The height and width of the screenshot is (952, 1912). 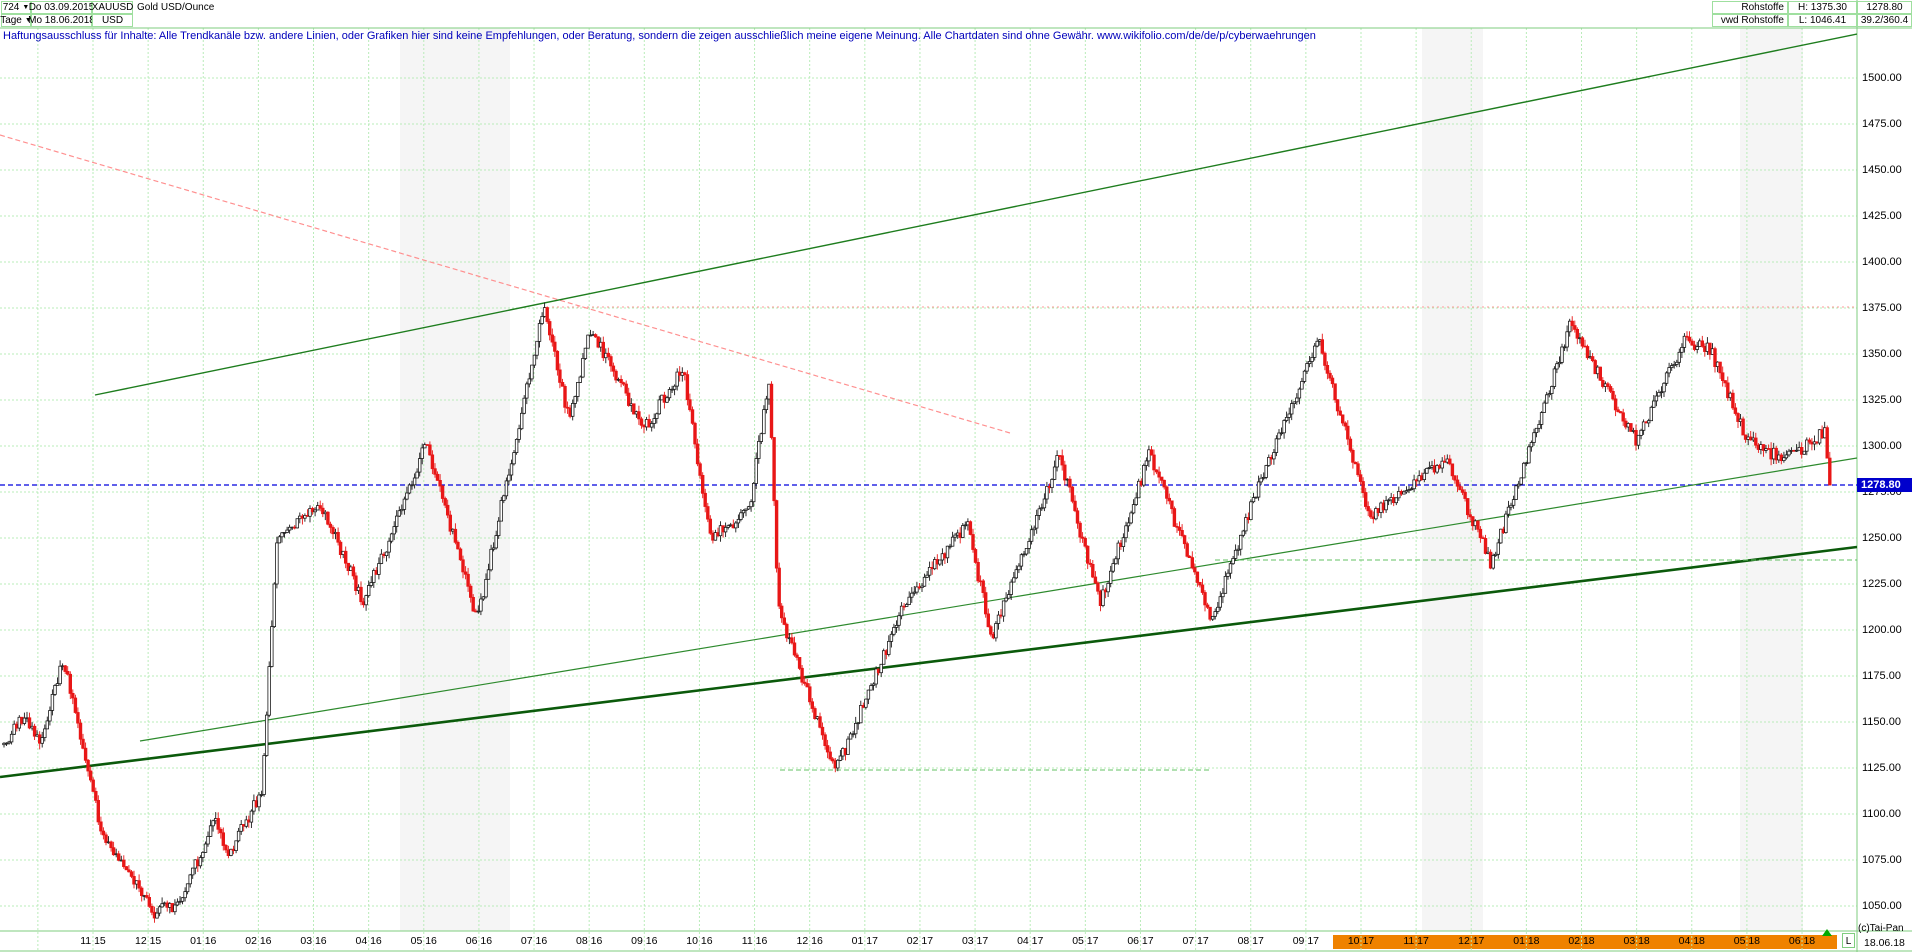 I want to click on price-axis-label: 1225.00, so click(x=1882, y=584).